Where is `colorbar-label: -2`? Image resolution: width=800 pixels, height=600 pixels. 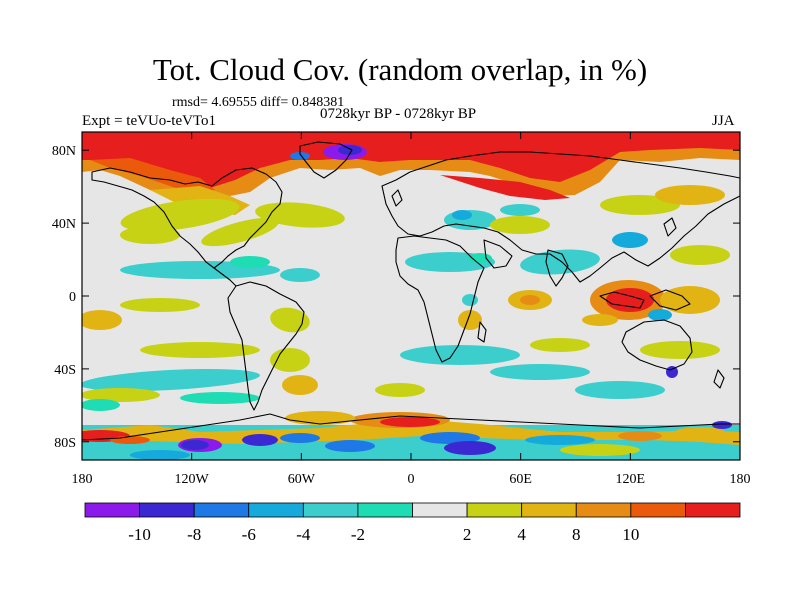 colorbar-label: -2 is located at coordinates (358, 534).